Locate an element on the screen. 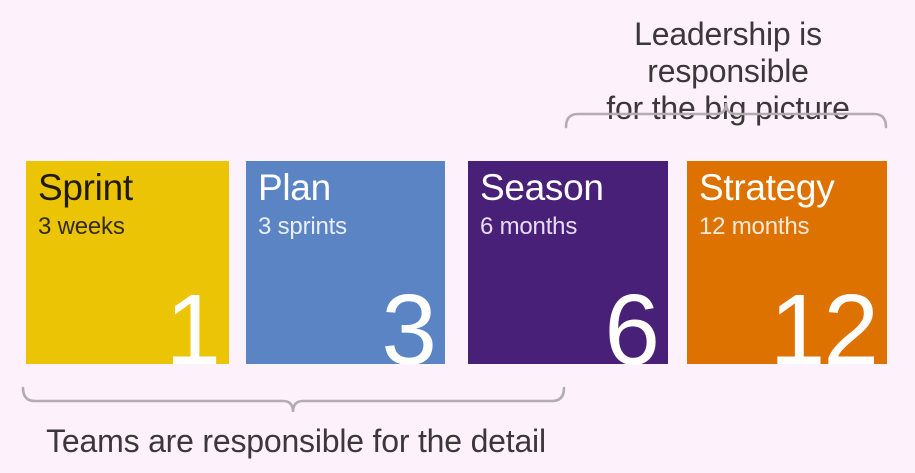 The width and height of the screenshot is (915, 473). box-strategy: Strategy 12 months 12 is located at coordinates (787, 273).